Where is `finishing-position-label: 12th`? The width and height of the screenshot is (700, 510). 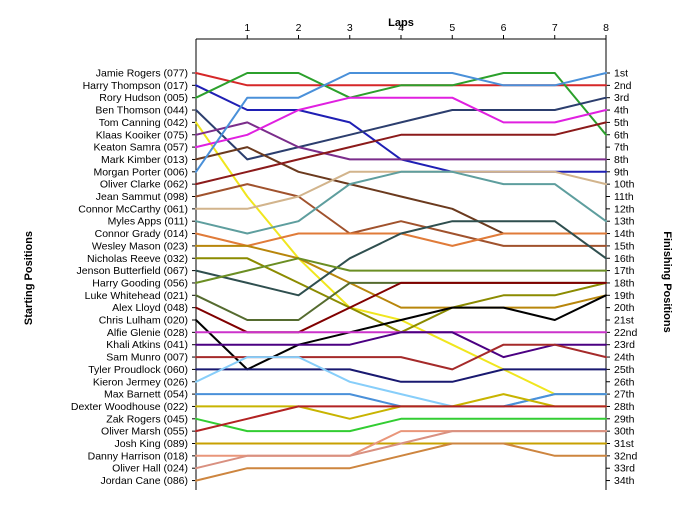 finishing-position-label: 12th is located at coordinates (624, 209).